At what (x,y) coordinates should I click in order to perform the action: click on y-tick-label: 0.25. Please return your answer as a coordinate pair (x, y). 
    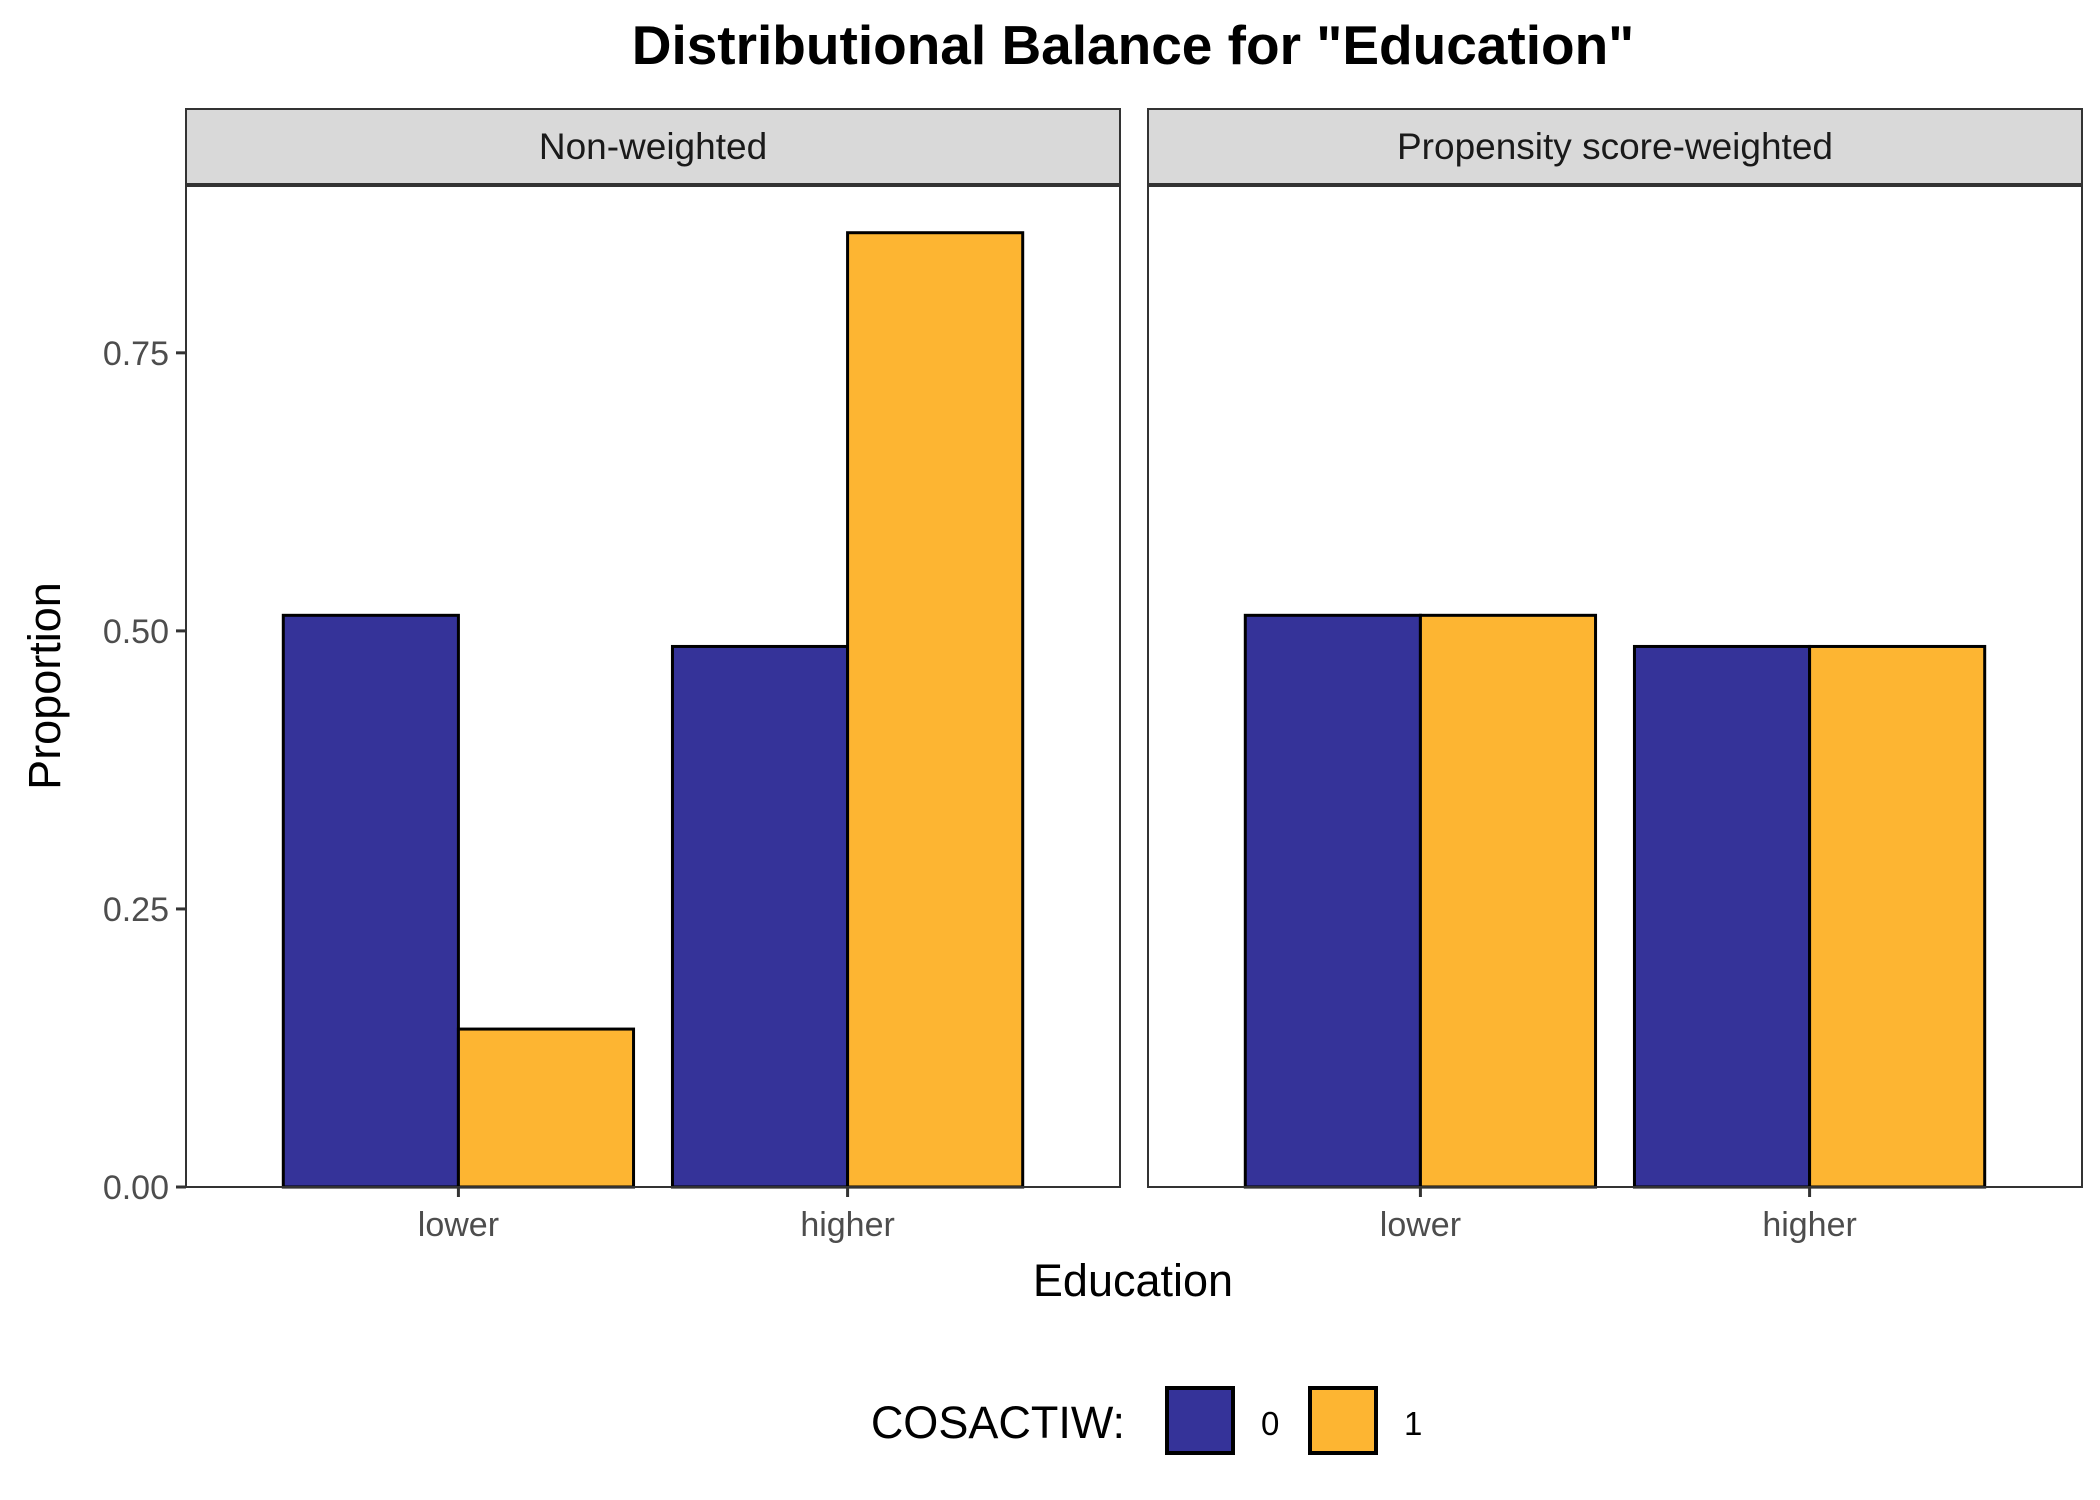
    Looking at the image, I should click on (136, 910).